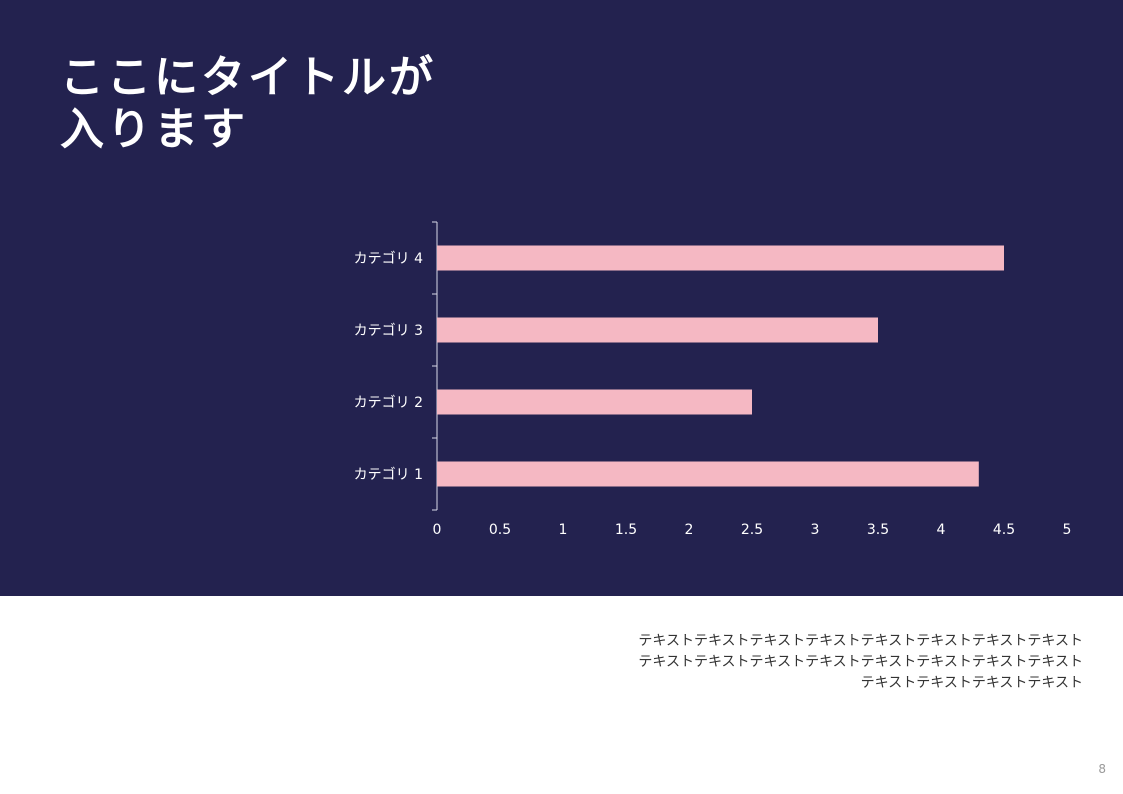  Describe the element at coordinates (689, 530) in the screenshot. I see `x-tick-label-4: 2` at that location.